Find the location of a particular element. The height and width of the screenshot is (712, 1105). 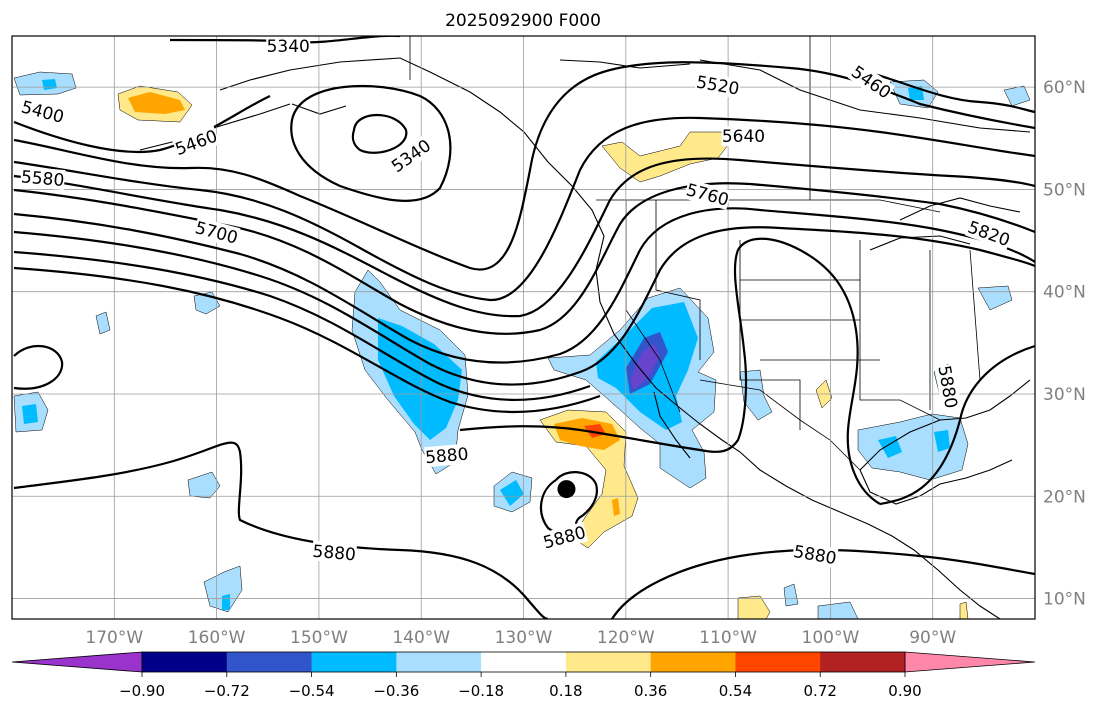

colorbar-tick-label: −0.36 is located at coordinates (396, 691).